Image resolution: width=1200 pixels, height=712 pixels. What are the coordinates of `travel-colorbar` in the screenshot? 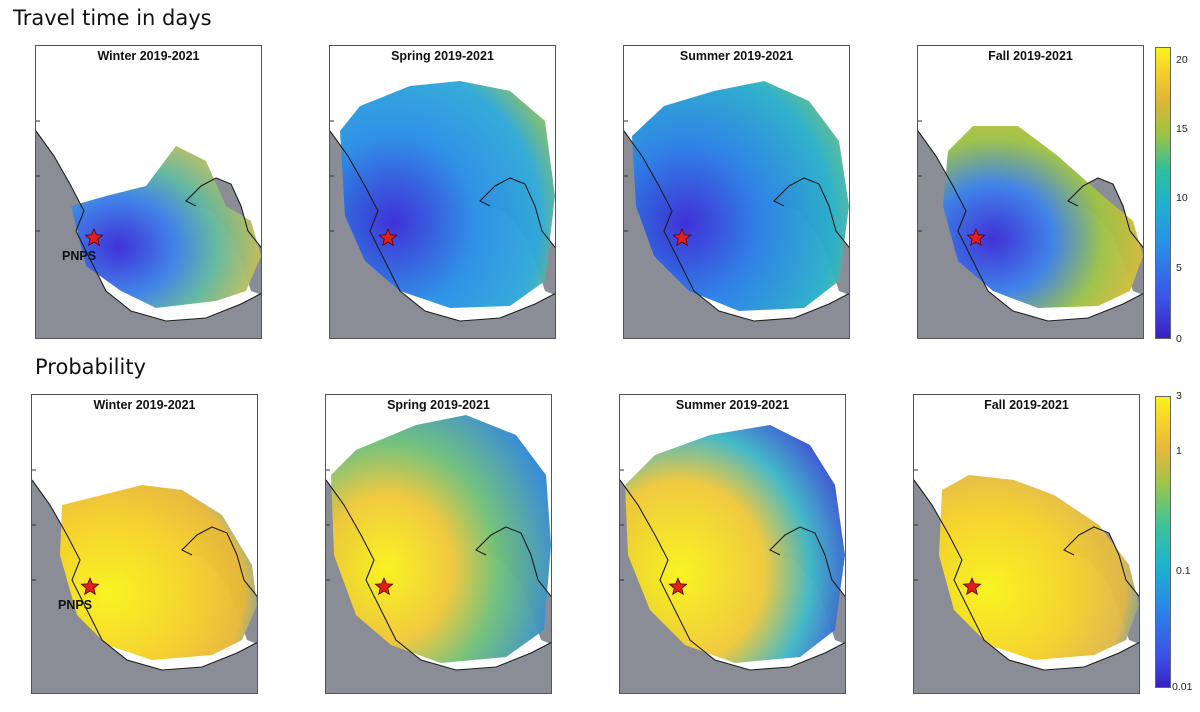 It's located at (1163, 193).